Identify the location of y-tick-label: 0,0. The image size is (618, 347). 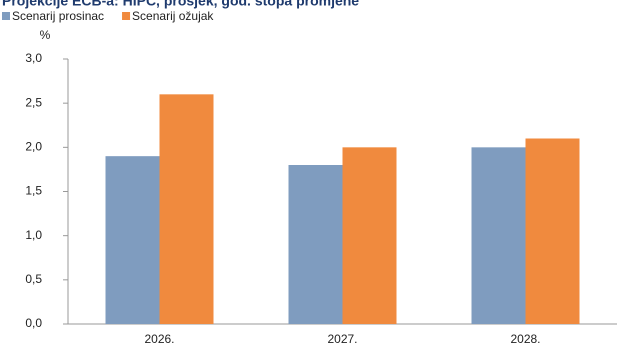
(33, 323).